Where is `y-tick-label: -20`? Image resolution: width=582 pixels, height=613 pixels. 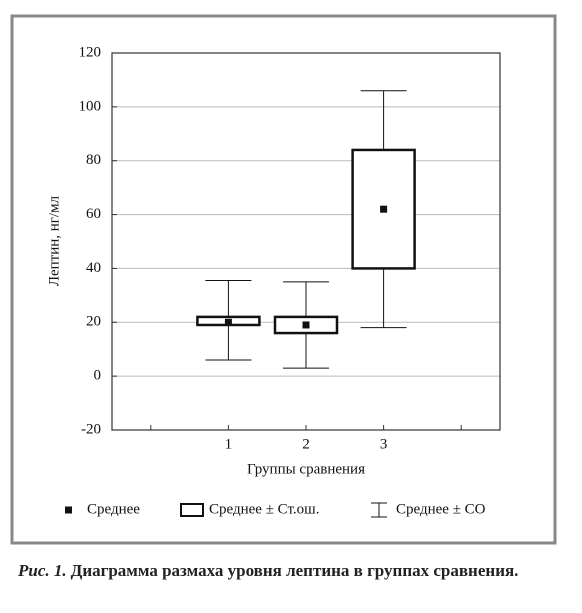 y-tick-label: -20 is located at coordinates (91, 429).